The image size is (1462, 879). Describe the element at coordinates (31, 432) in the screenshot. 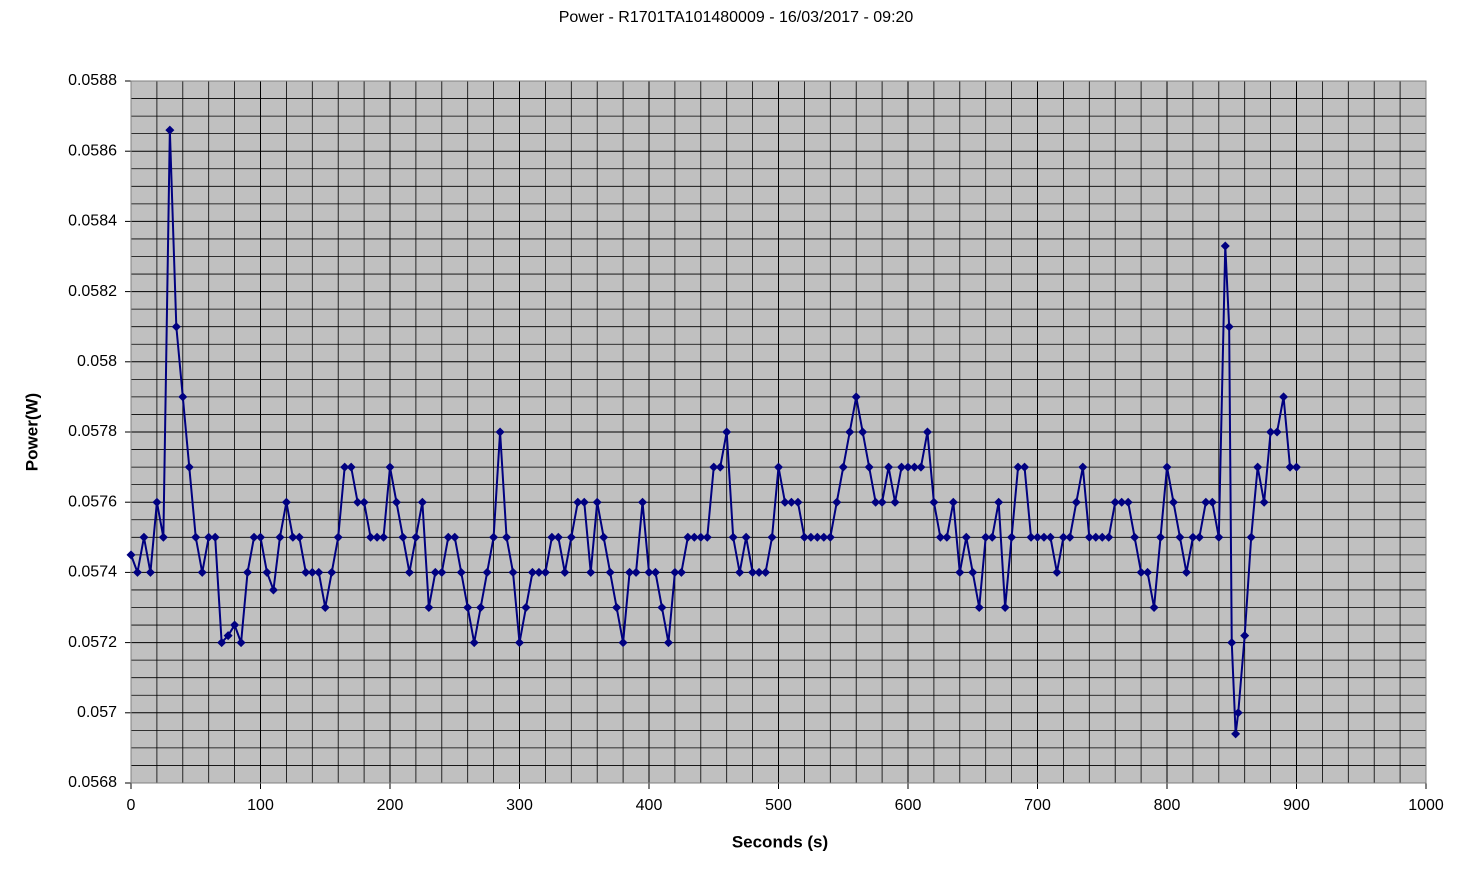

I see `y-axis-label: Power(W)` at that location.